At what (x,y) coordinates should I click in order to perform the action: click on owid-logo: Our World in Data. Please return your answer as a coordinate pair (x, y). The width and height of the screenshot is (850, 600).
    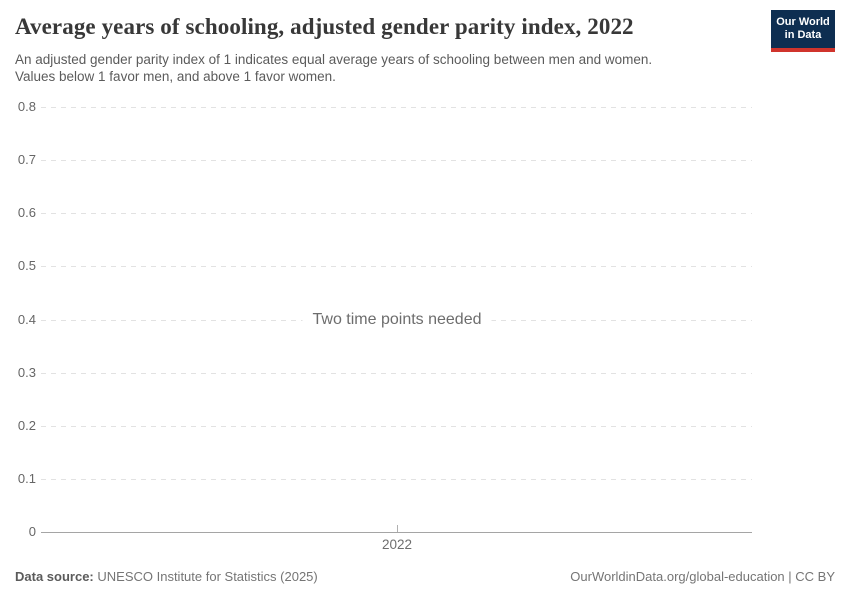
    Looking at the image, I should click on (803, 31).